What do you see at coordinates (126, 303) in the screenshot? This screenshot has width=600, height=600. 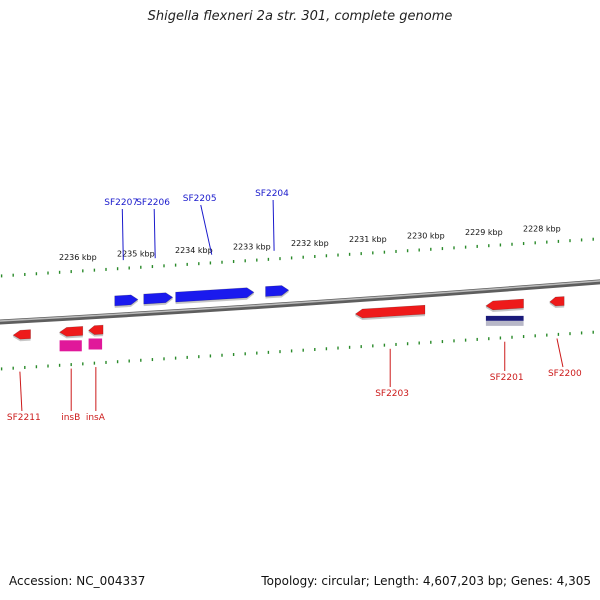 I see `forward-gene-sf2207-shadow` at bounding box center [126, 303].